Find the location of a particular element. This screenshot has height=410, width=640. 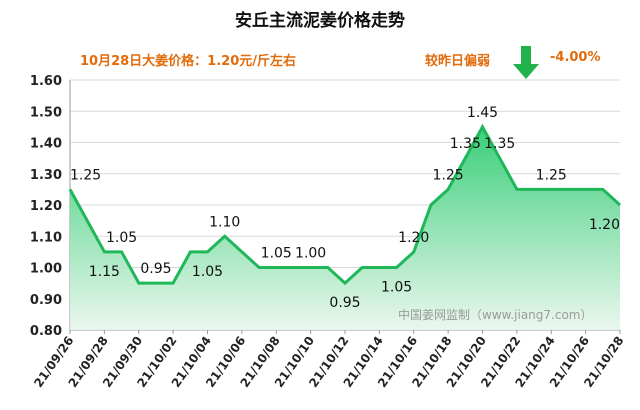

data-label: 1.15 is located at coordinates (104, 272).